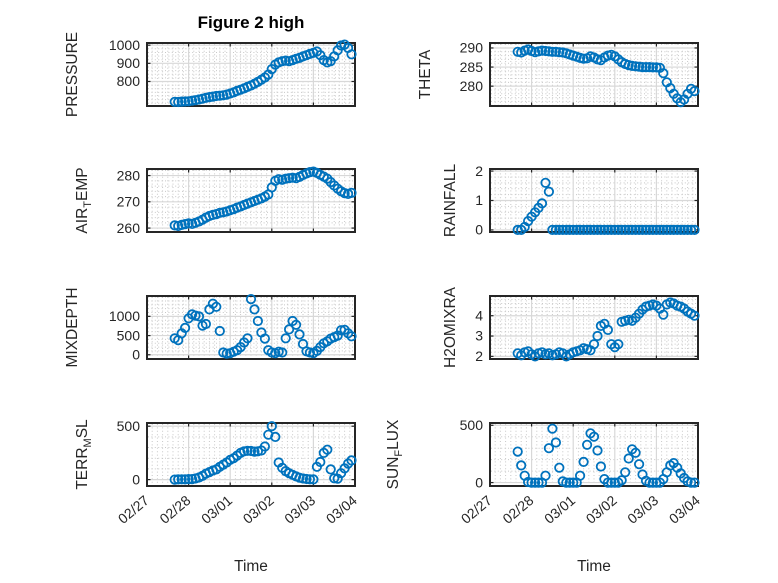  I want to click on ylabel-mixdepth: MIXDEPTH, so click(72, 327).